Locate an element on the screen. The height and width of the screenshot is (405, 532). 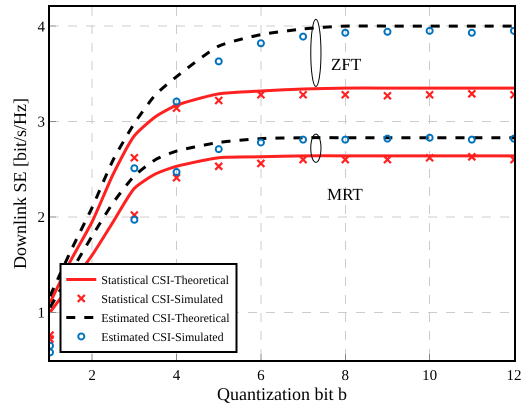
x-tick-label: 12 is located at coordinates (514, 376).